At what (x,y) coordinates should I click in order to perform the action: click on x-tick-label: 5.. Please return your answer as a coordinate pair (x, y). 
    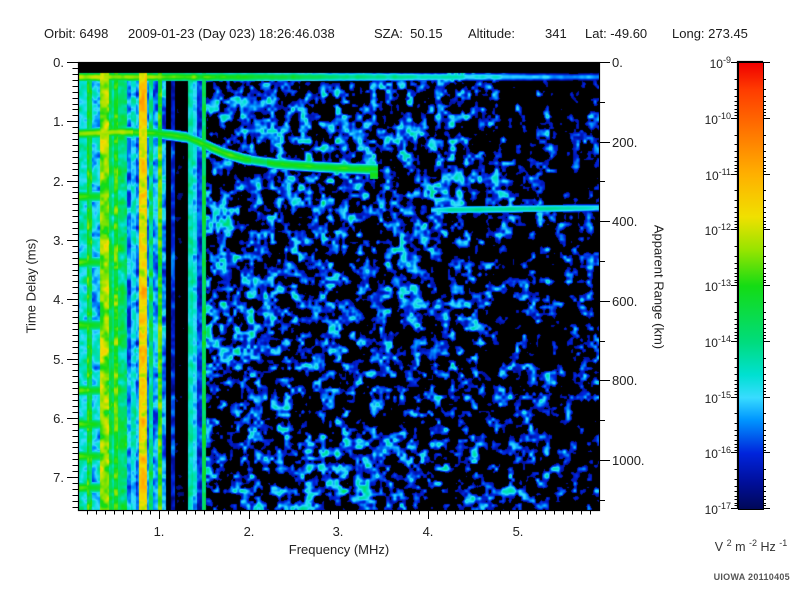
    Looking at the image, I should click on (518, 531).